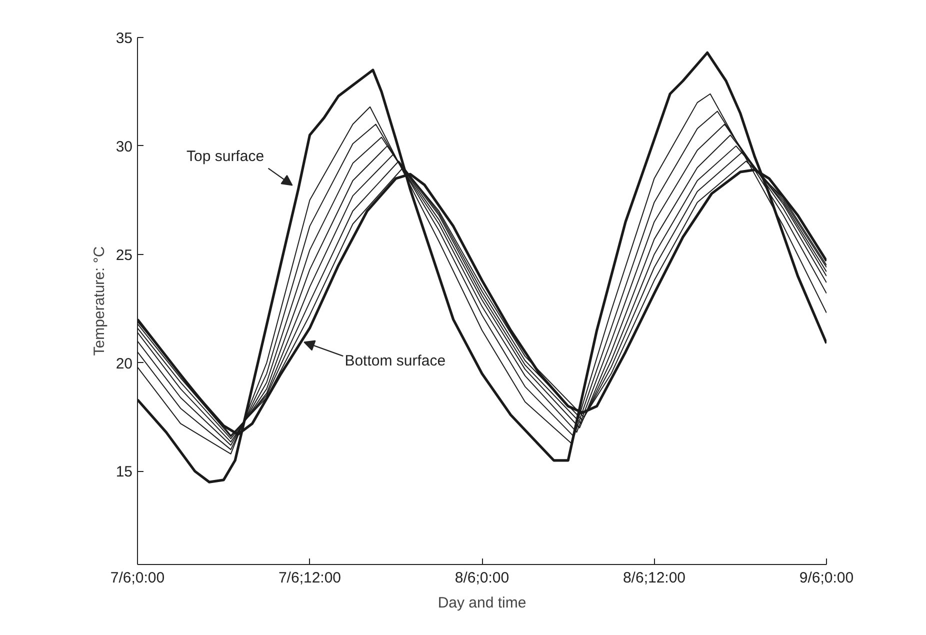 This screenshot has height=635, width=926. What do you see at coordinates (124, 255) in the screenshot?
I see `y-tick-label: 25` at bounding box center [124, 255].